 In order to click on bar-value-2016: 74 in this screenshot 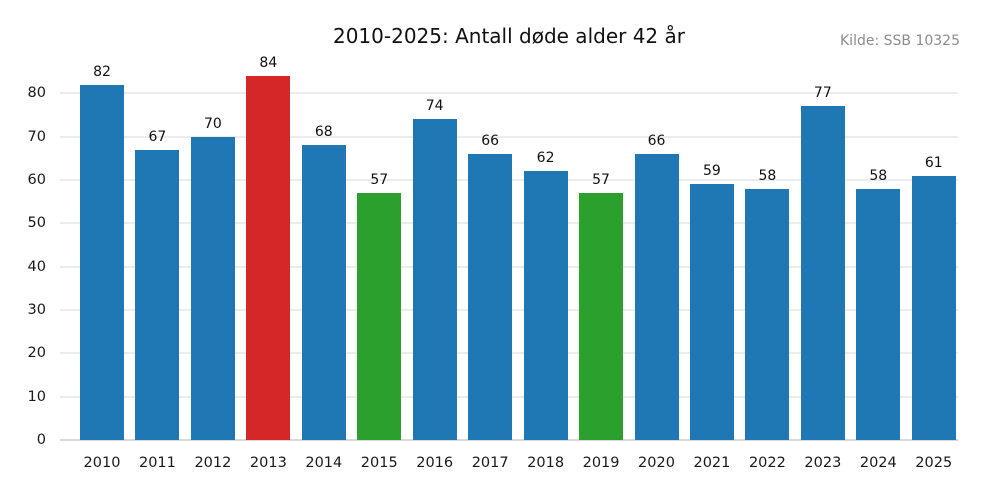, I will do `click(434, 106)`.